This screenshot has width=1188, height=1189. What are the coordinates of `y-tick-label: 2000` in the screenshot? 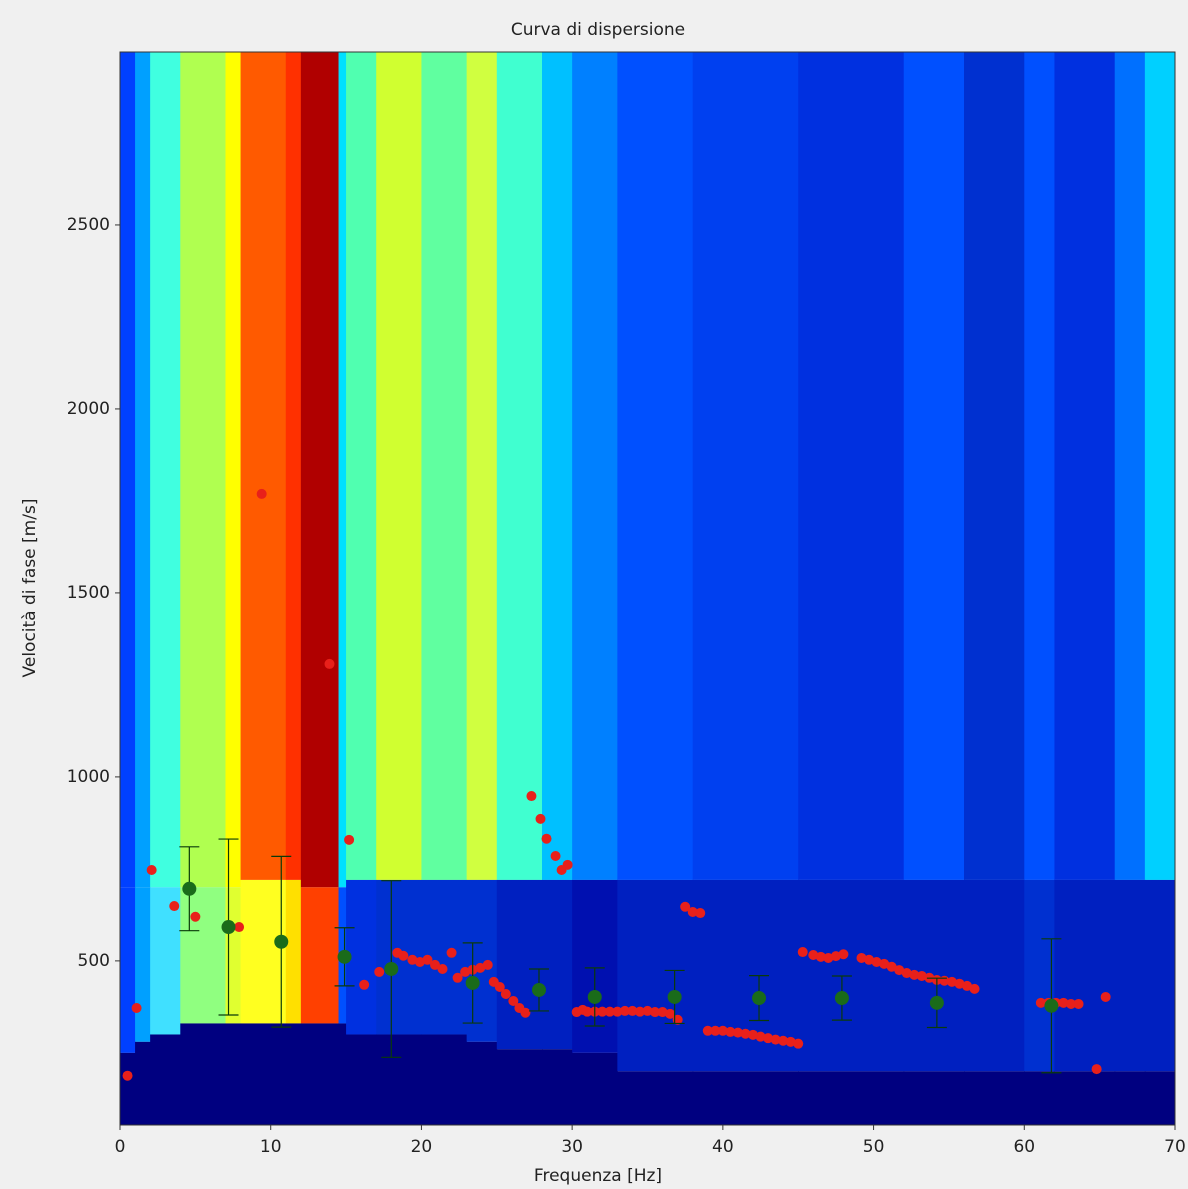 It's located at (88, 409).